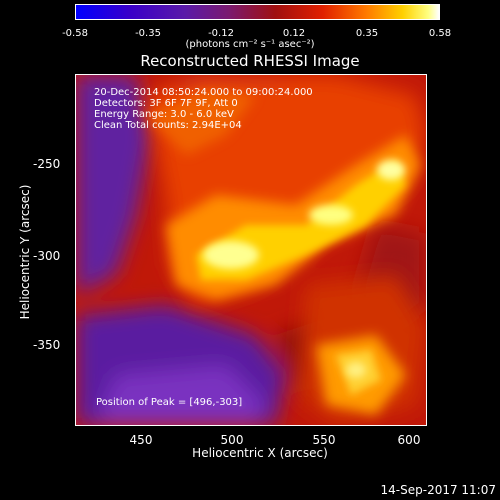 The image size is (500, 500). Describe the element at coordinates (232, 440) in the screenshot. I see `x-tick-label: 500` at that location.